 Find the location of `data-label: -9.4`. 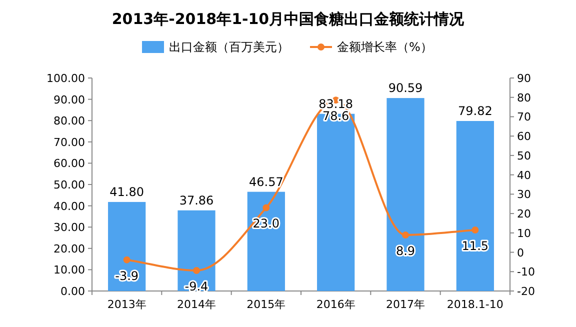

data-label: -9.4 is located at coordinates (196, 286).